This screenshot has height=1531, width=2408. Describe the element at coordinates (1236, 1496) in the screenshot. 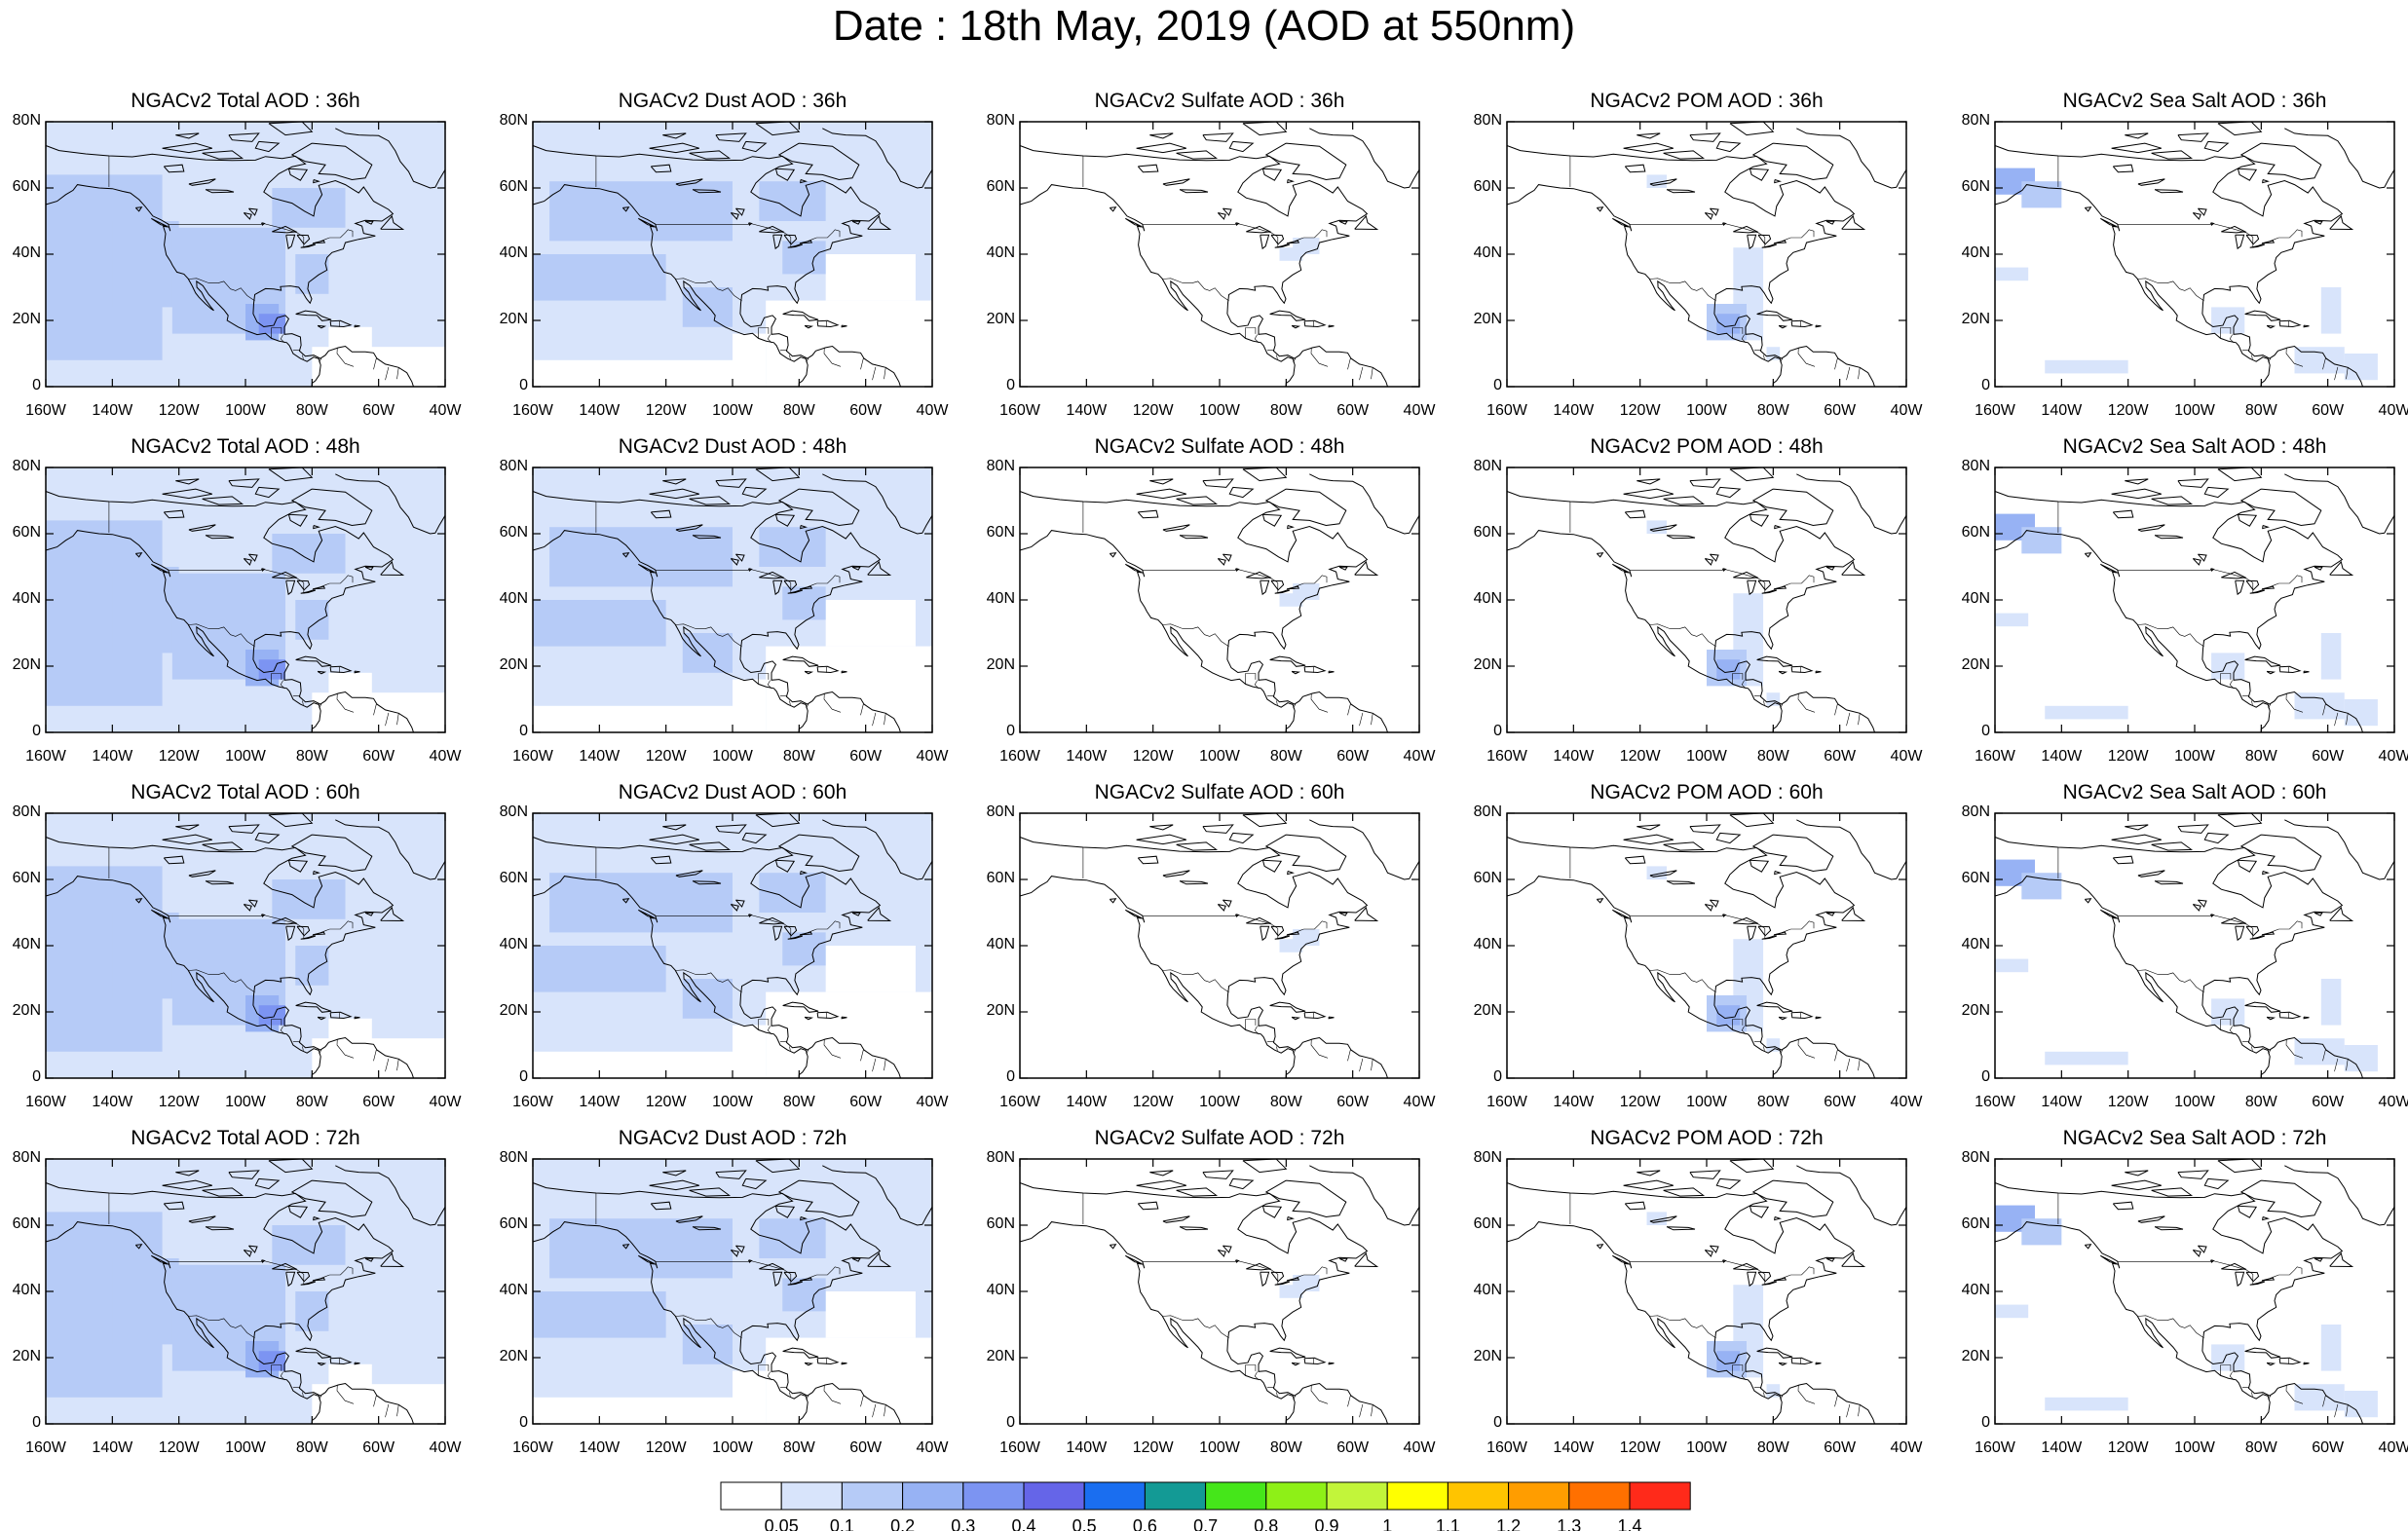

I see `colorbar-swatch` at that location.